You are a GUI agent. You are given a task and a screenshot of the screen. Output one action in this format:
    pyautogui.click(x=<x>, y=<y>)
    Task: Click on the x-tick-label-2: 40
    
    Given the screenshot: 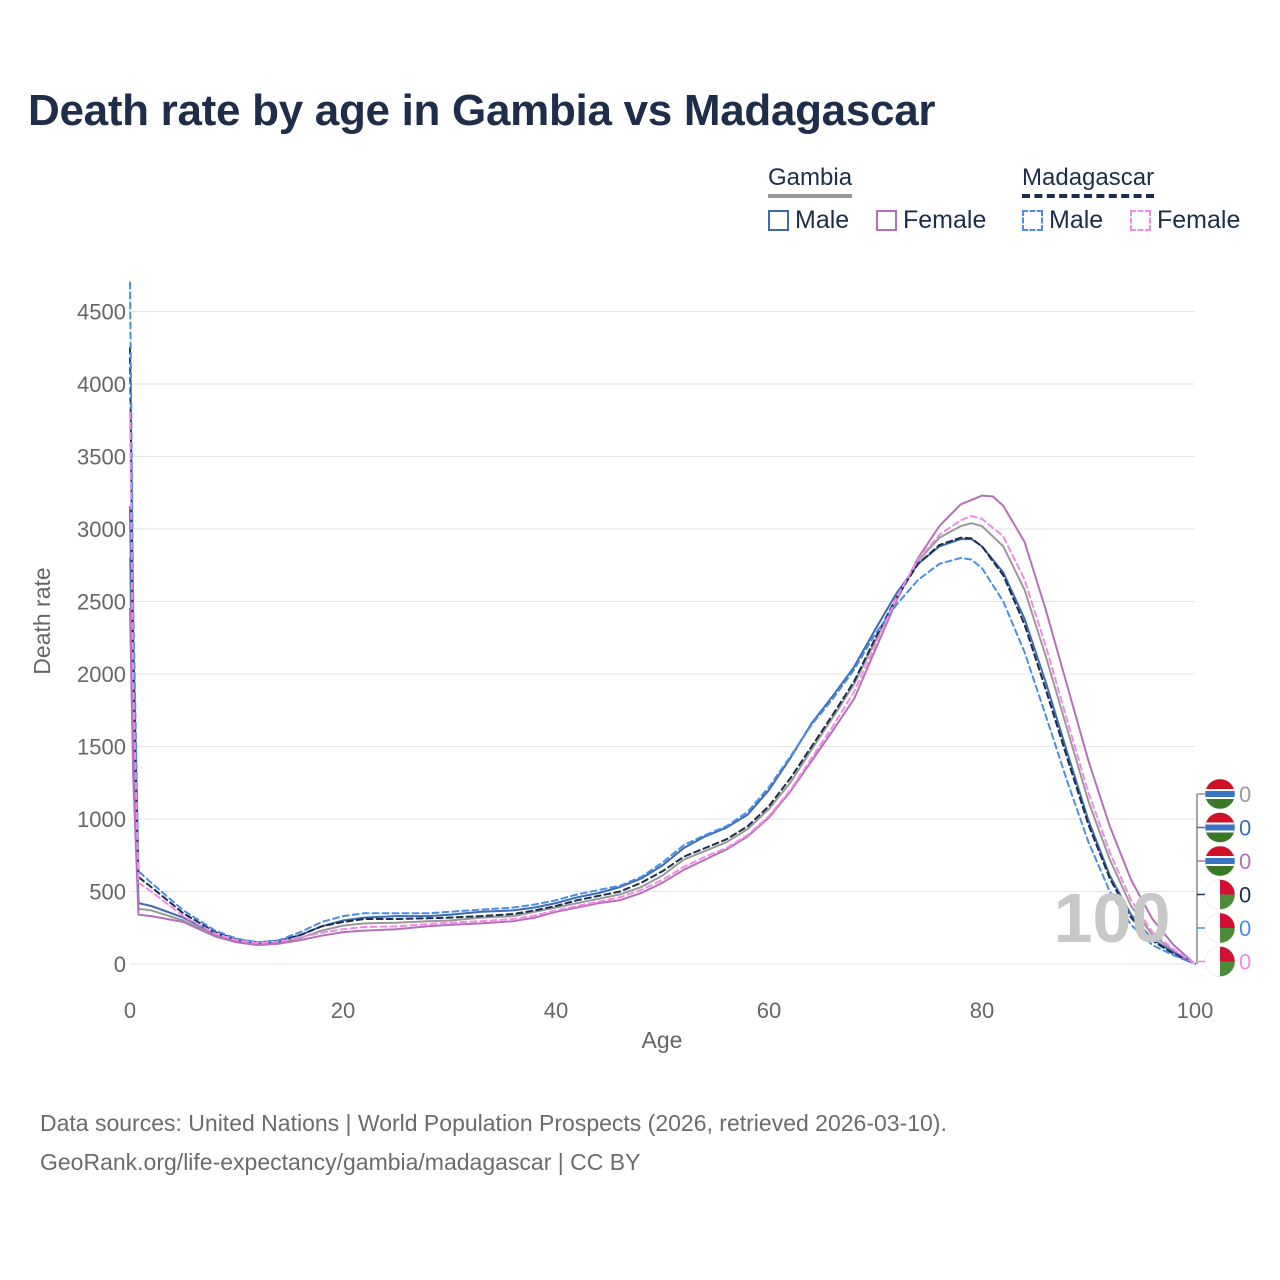 What is the action you would take?
    pyautogui.click(x=556, y=1010)
    